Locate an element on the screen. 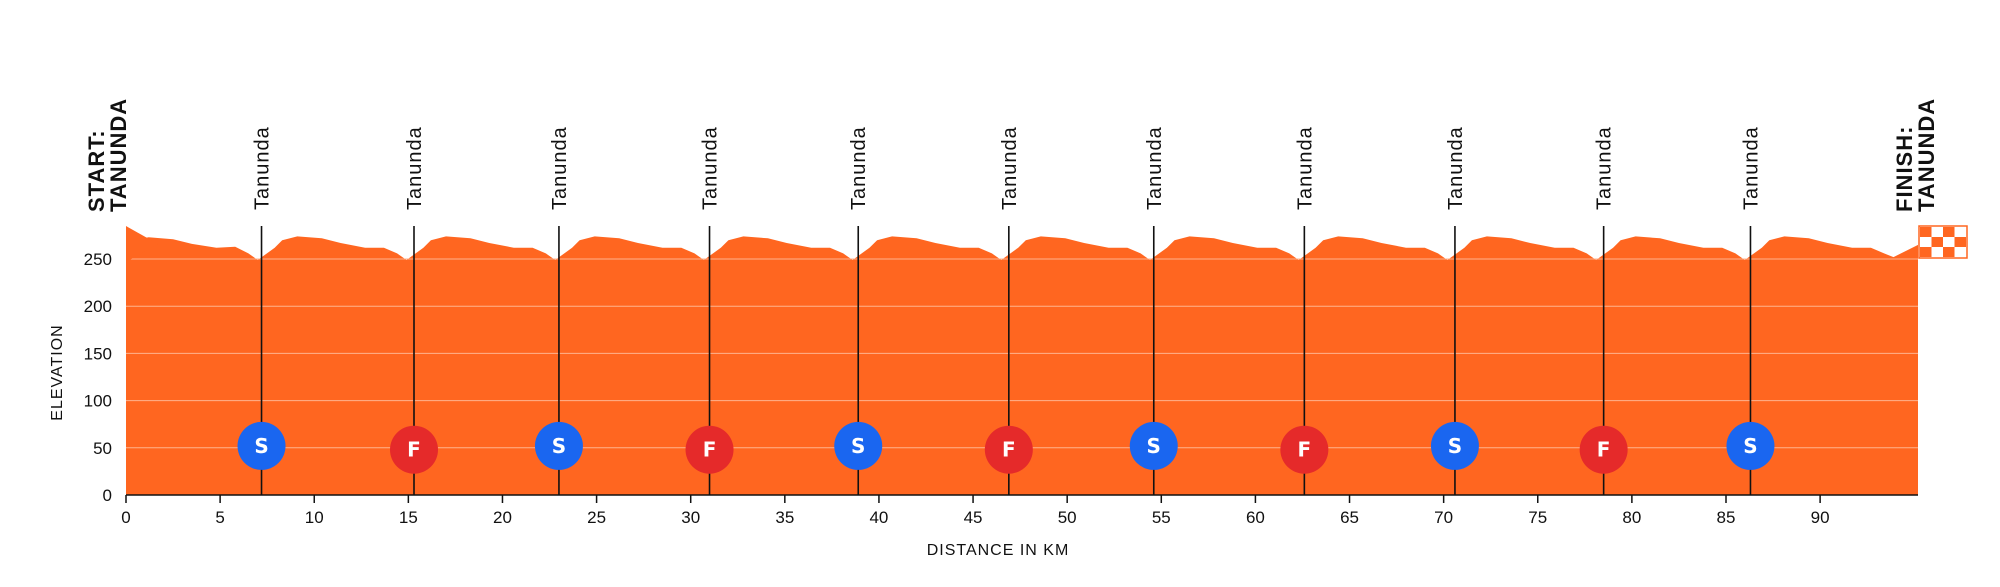 The width and height of the screenshot is (2000, 587). place-label-9: Tanunda is located at coordinates (1456, 168).